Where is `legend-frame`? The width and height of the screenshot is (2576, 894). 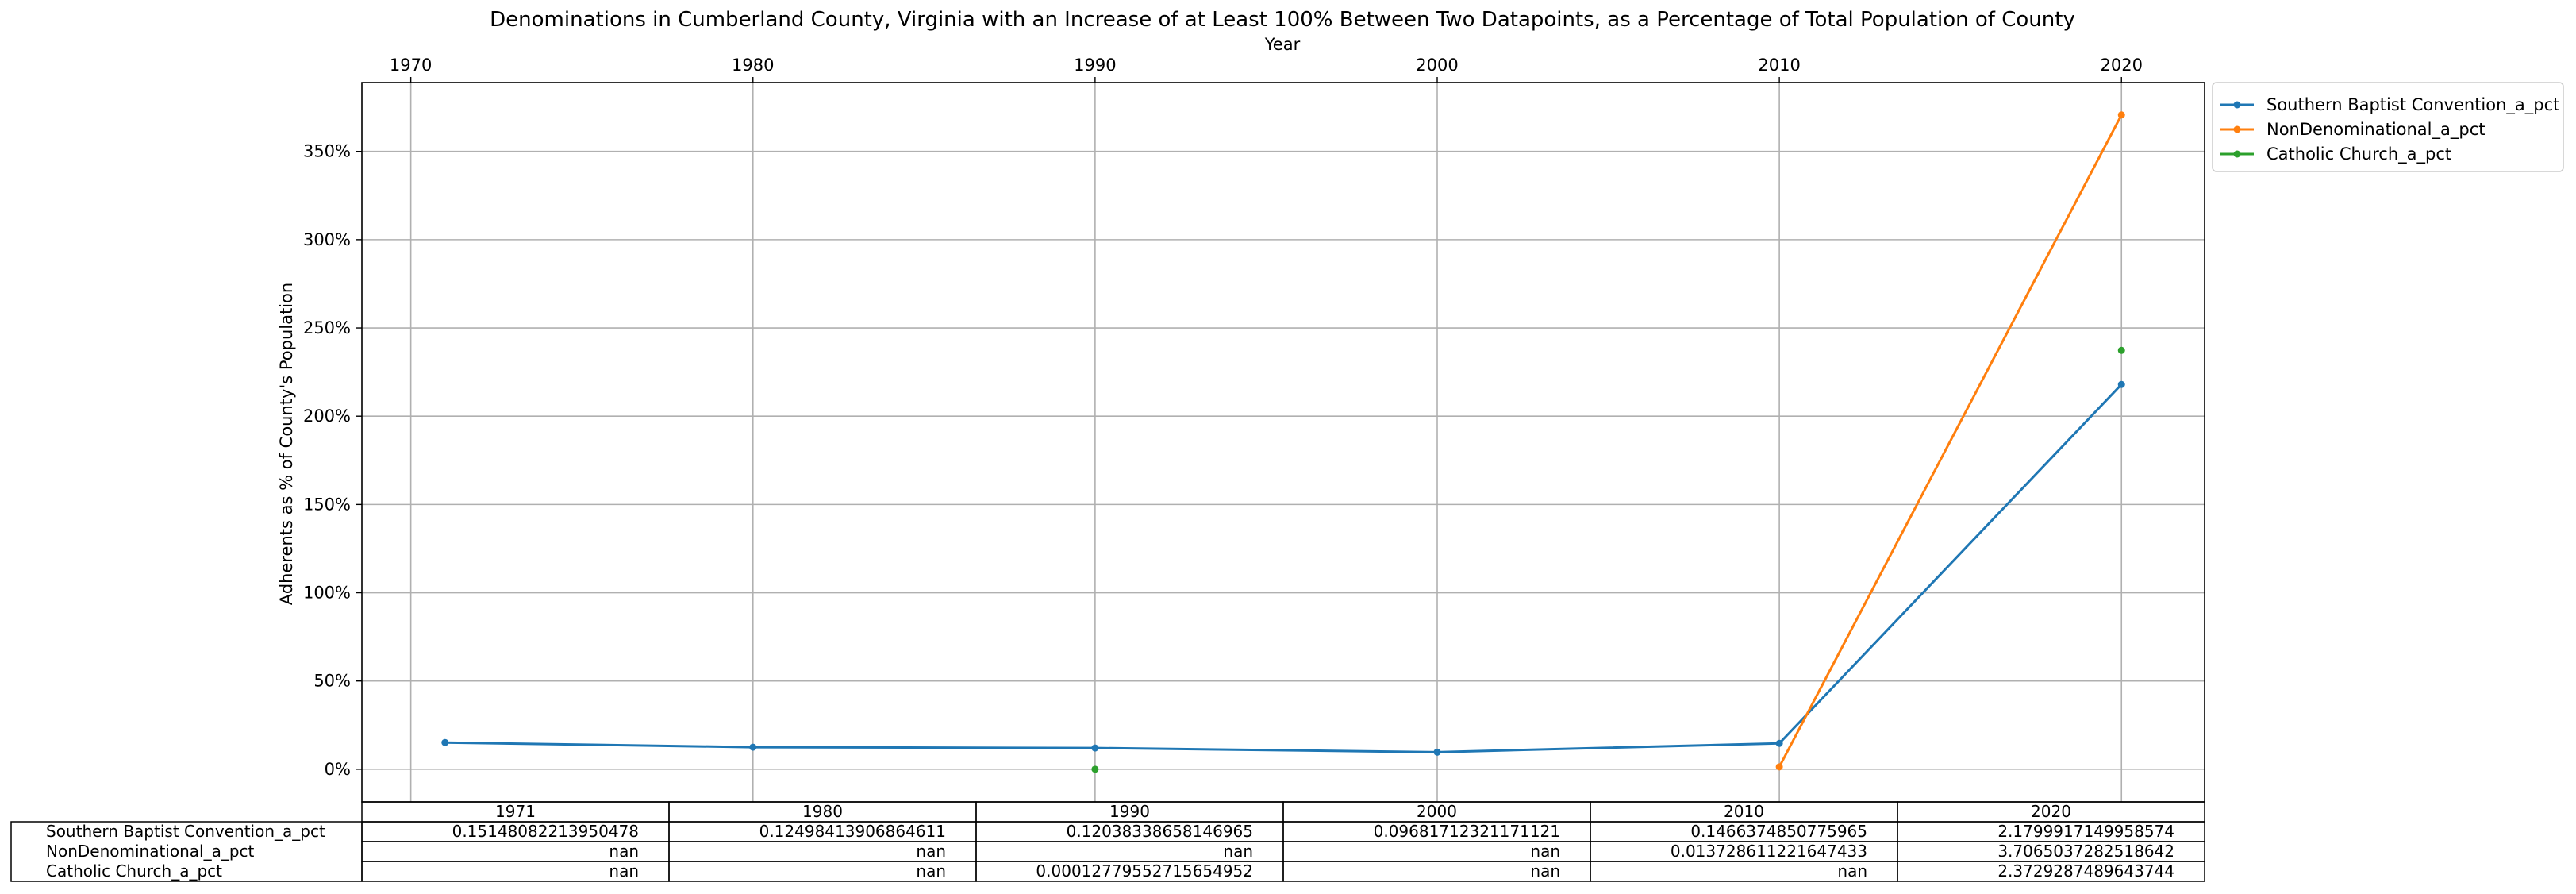
legend-frame is located at coordinates (2388, 127).